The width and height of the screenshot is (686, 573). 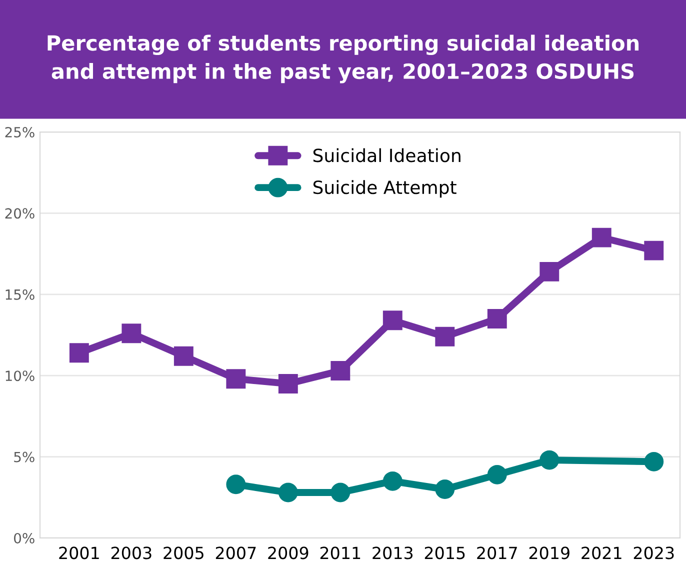 What do you see at coordinates (340, 553) in the screenshot?
I see `x-tick-label: 2011` at bounding box center [340, 553].